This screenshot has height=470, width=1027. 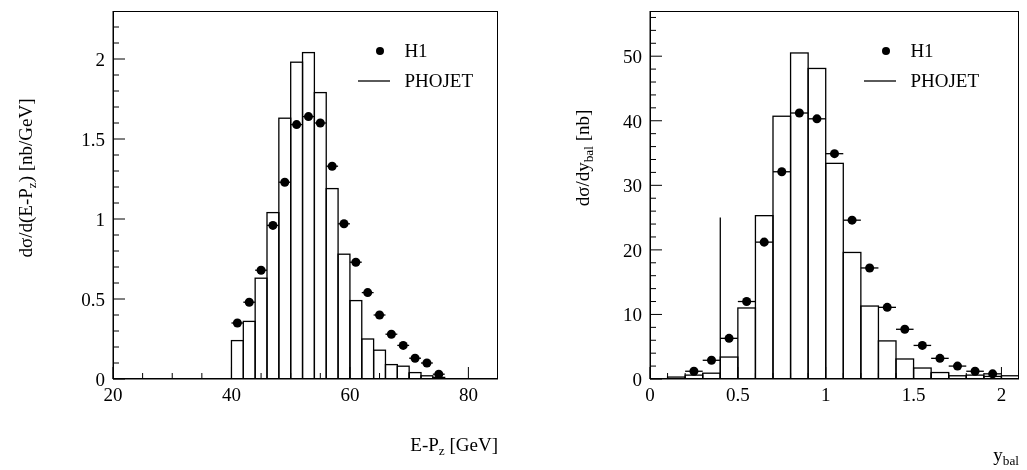 What do you see at coordinates (737, 394) in the screenshot?
I see `x-tick-label: 0.5` at bounding box center [737, 394].